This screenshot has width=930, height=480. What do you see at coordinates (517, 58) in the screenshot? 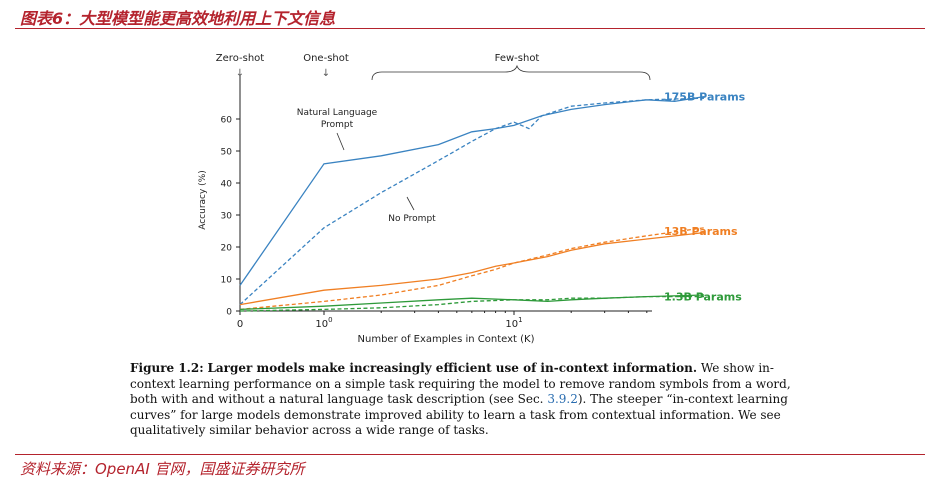
I see `few-shot-label: Few-shot` at bounding box center [517, 58].